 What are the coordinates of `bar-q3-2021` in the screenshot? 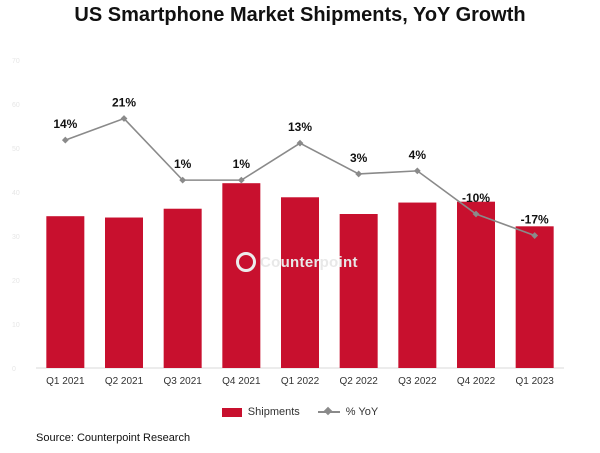 It's located at (182, 288).